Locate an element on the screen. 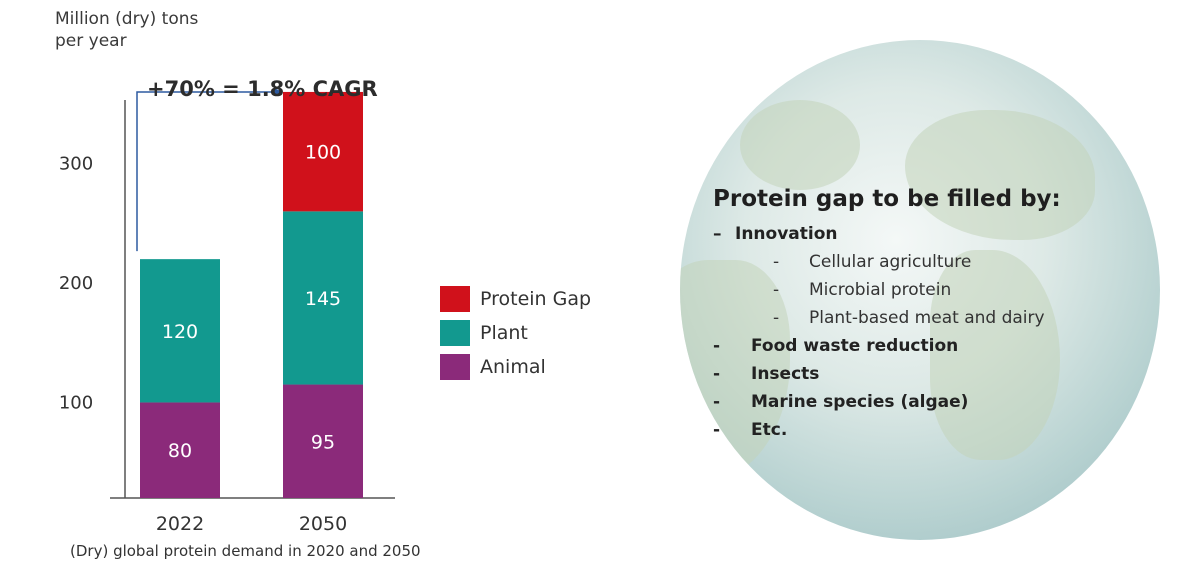 The image size is (1182, 584). bar-animal-2022 is located at coordinates (180, 450).